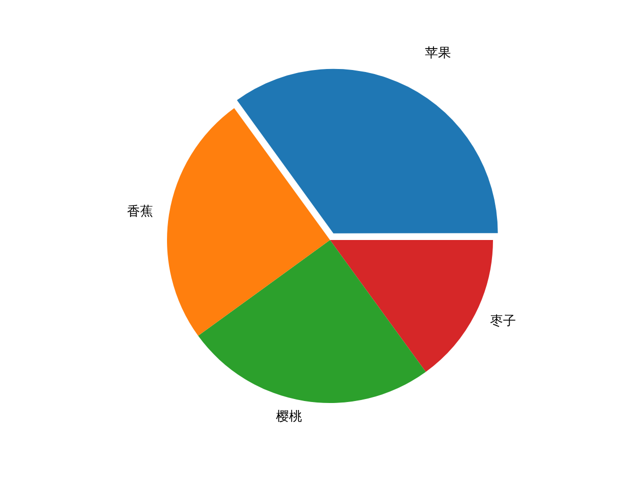 This screenshot has height=480, width=640. I want to click on slice-label: 苹果, so click(438, 53).